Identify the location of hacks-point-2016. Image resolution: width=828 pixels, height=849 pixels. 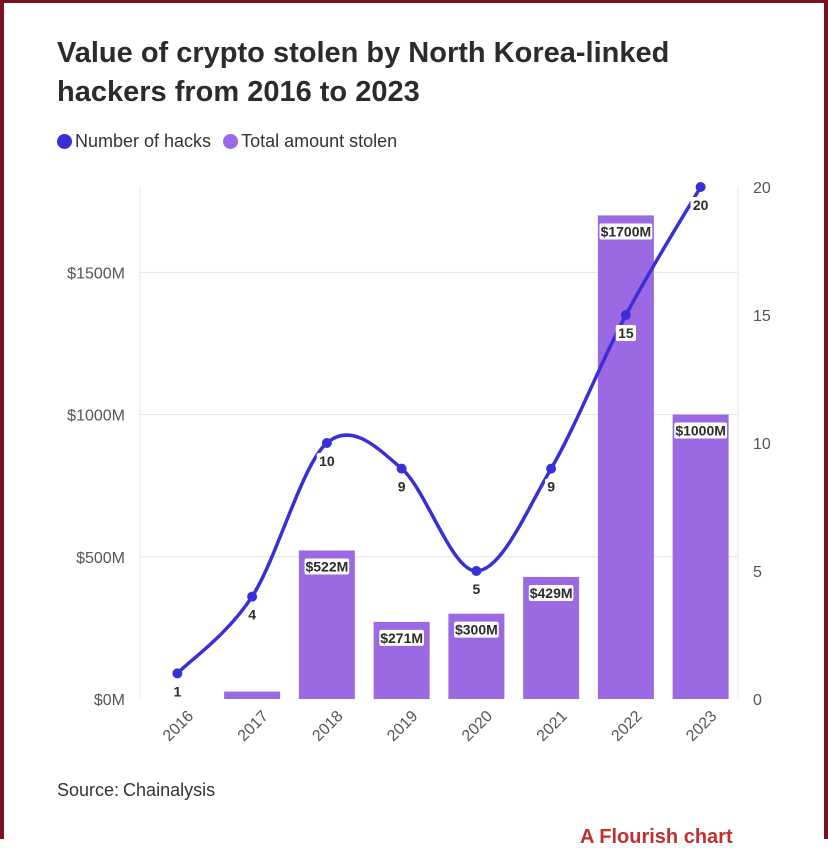
(177, 673).